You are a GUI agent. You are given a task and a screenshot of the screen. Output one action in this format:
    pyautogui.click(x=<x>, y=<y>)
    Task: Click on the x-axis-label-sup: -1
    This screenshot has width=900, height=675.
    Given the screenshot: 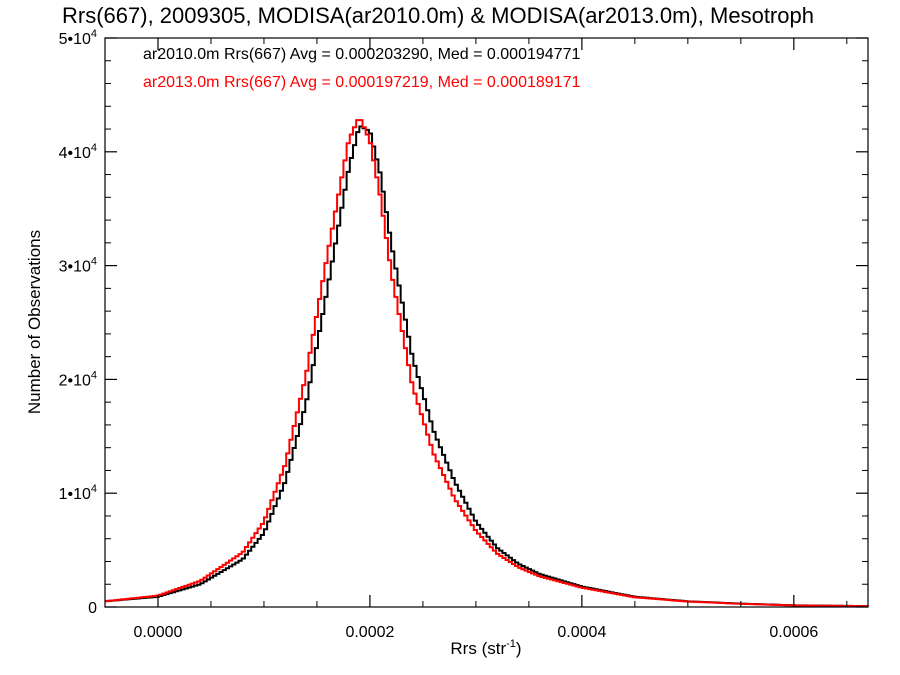 What is the action you would take?
    pyautogui.click(x=511, y=644)
    